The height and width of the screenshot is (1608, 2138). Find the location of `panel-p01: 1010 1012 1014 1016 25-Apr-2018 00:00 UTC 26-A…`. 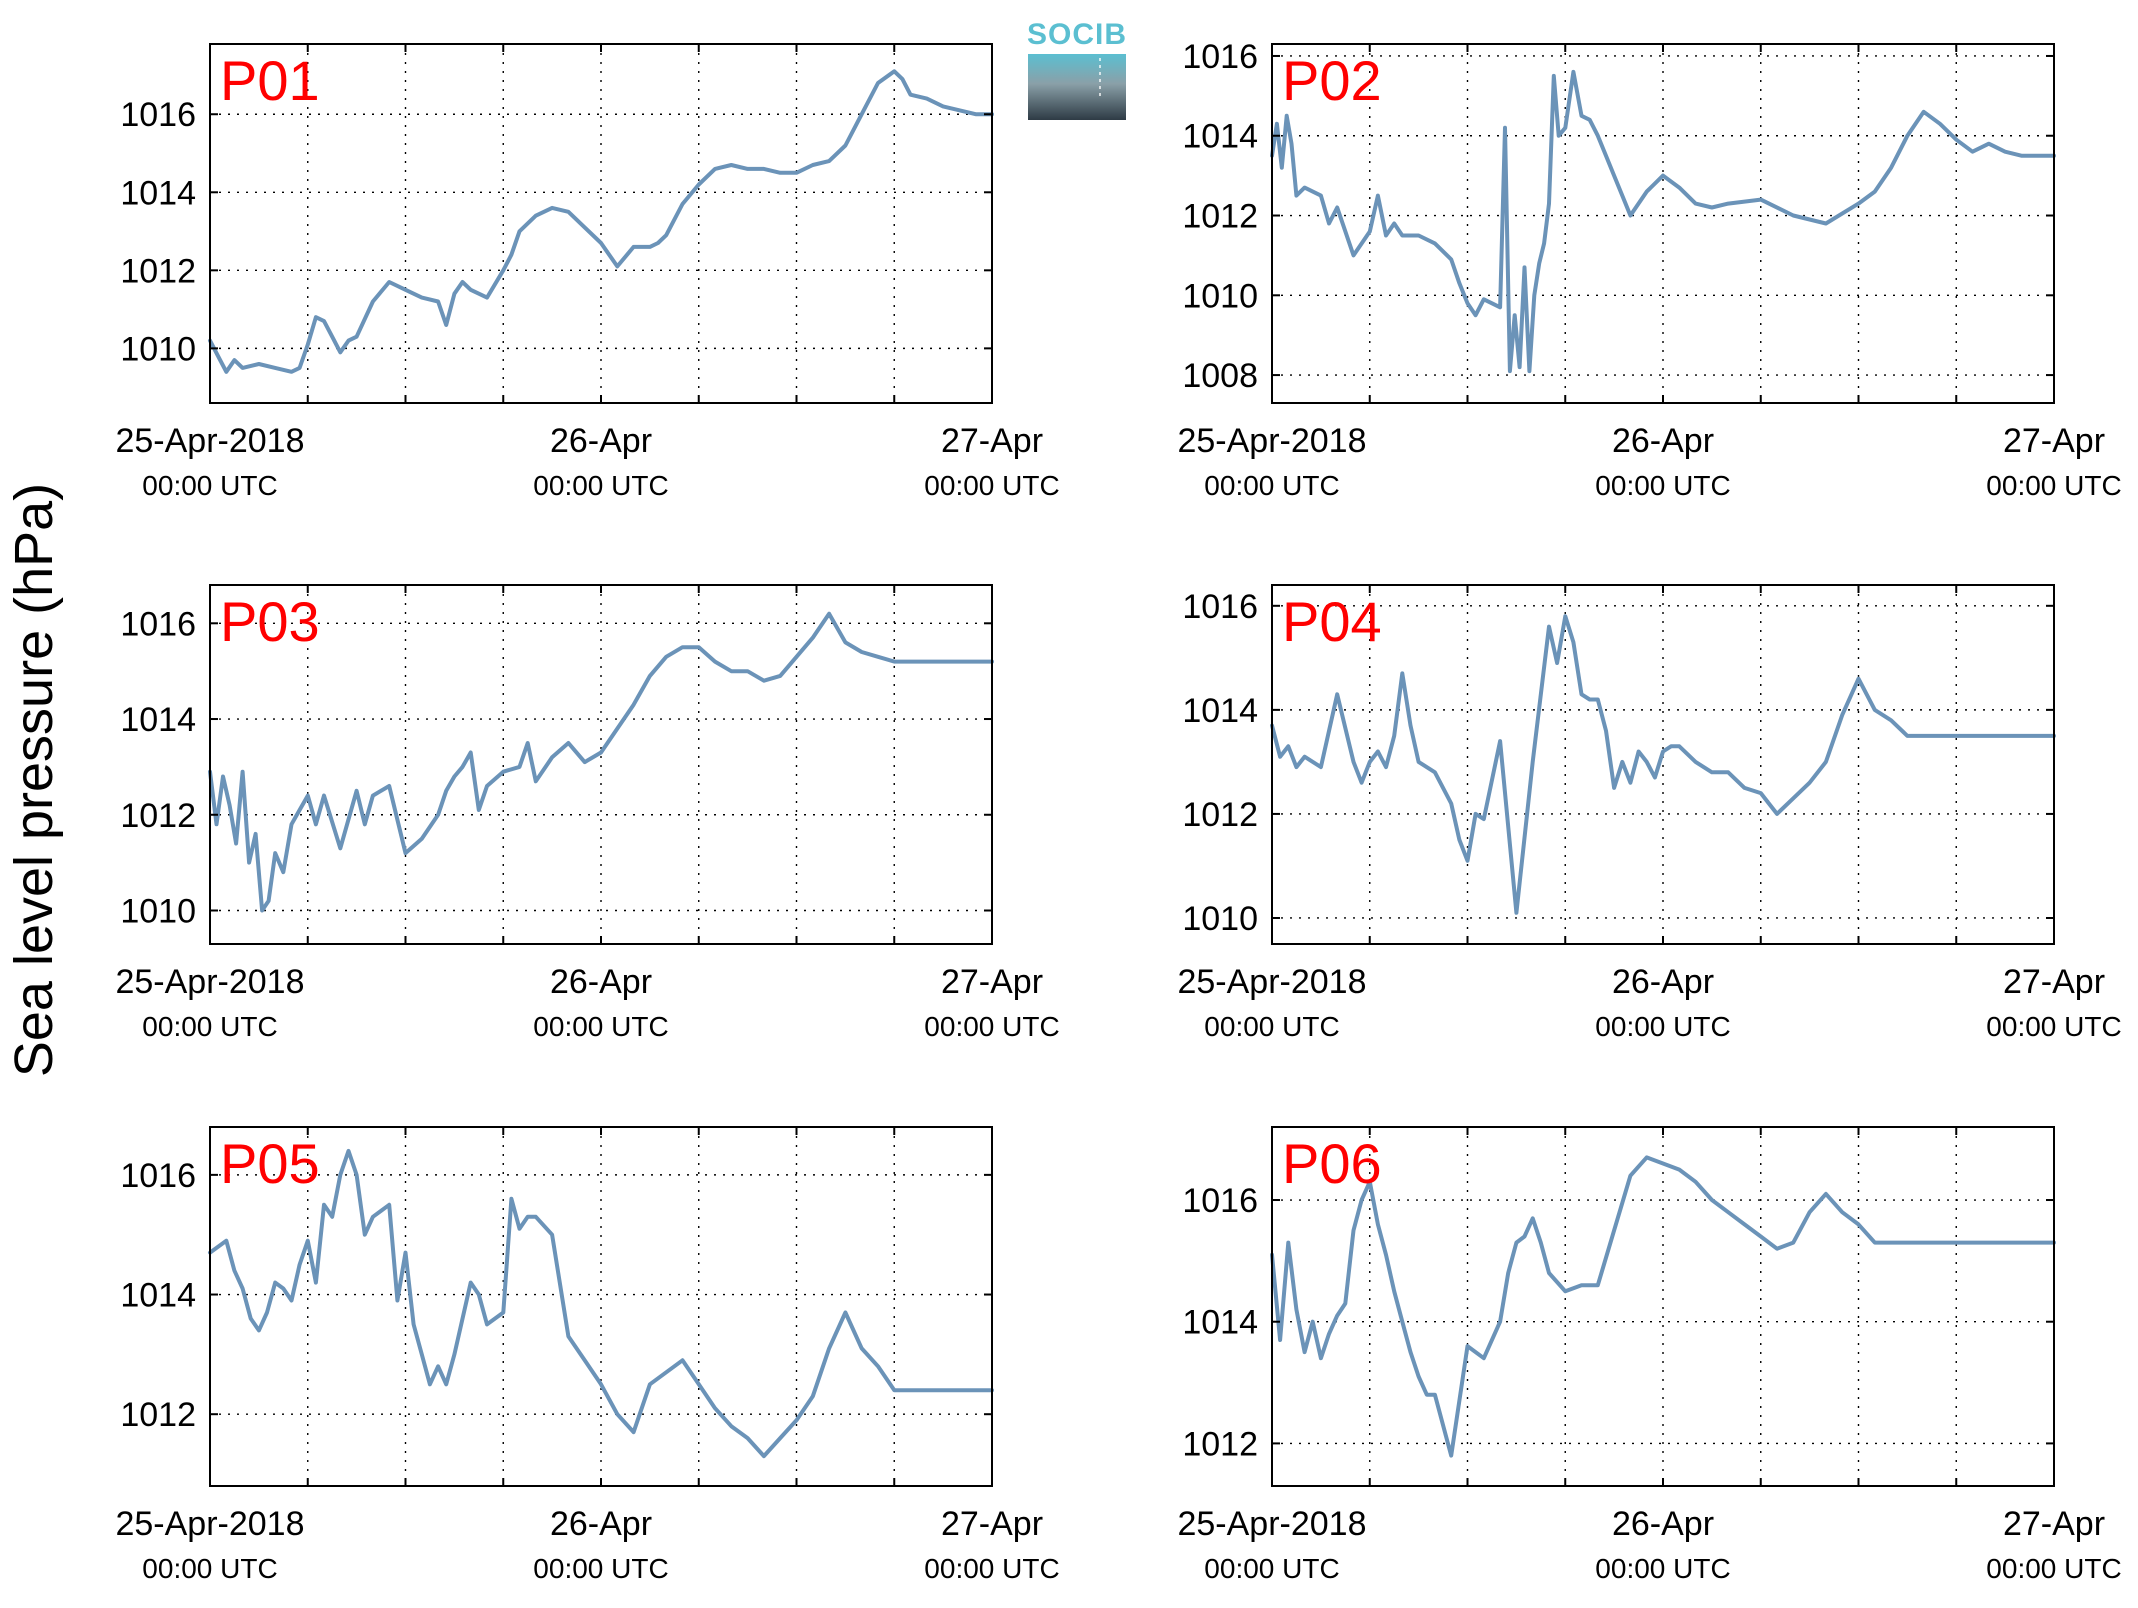

panel-p01: 1010 1012 1014 1016 25-Apr-2018 00:00 UTC 26-A… is located at coordinates (587, 272).